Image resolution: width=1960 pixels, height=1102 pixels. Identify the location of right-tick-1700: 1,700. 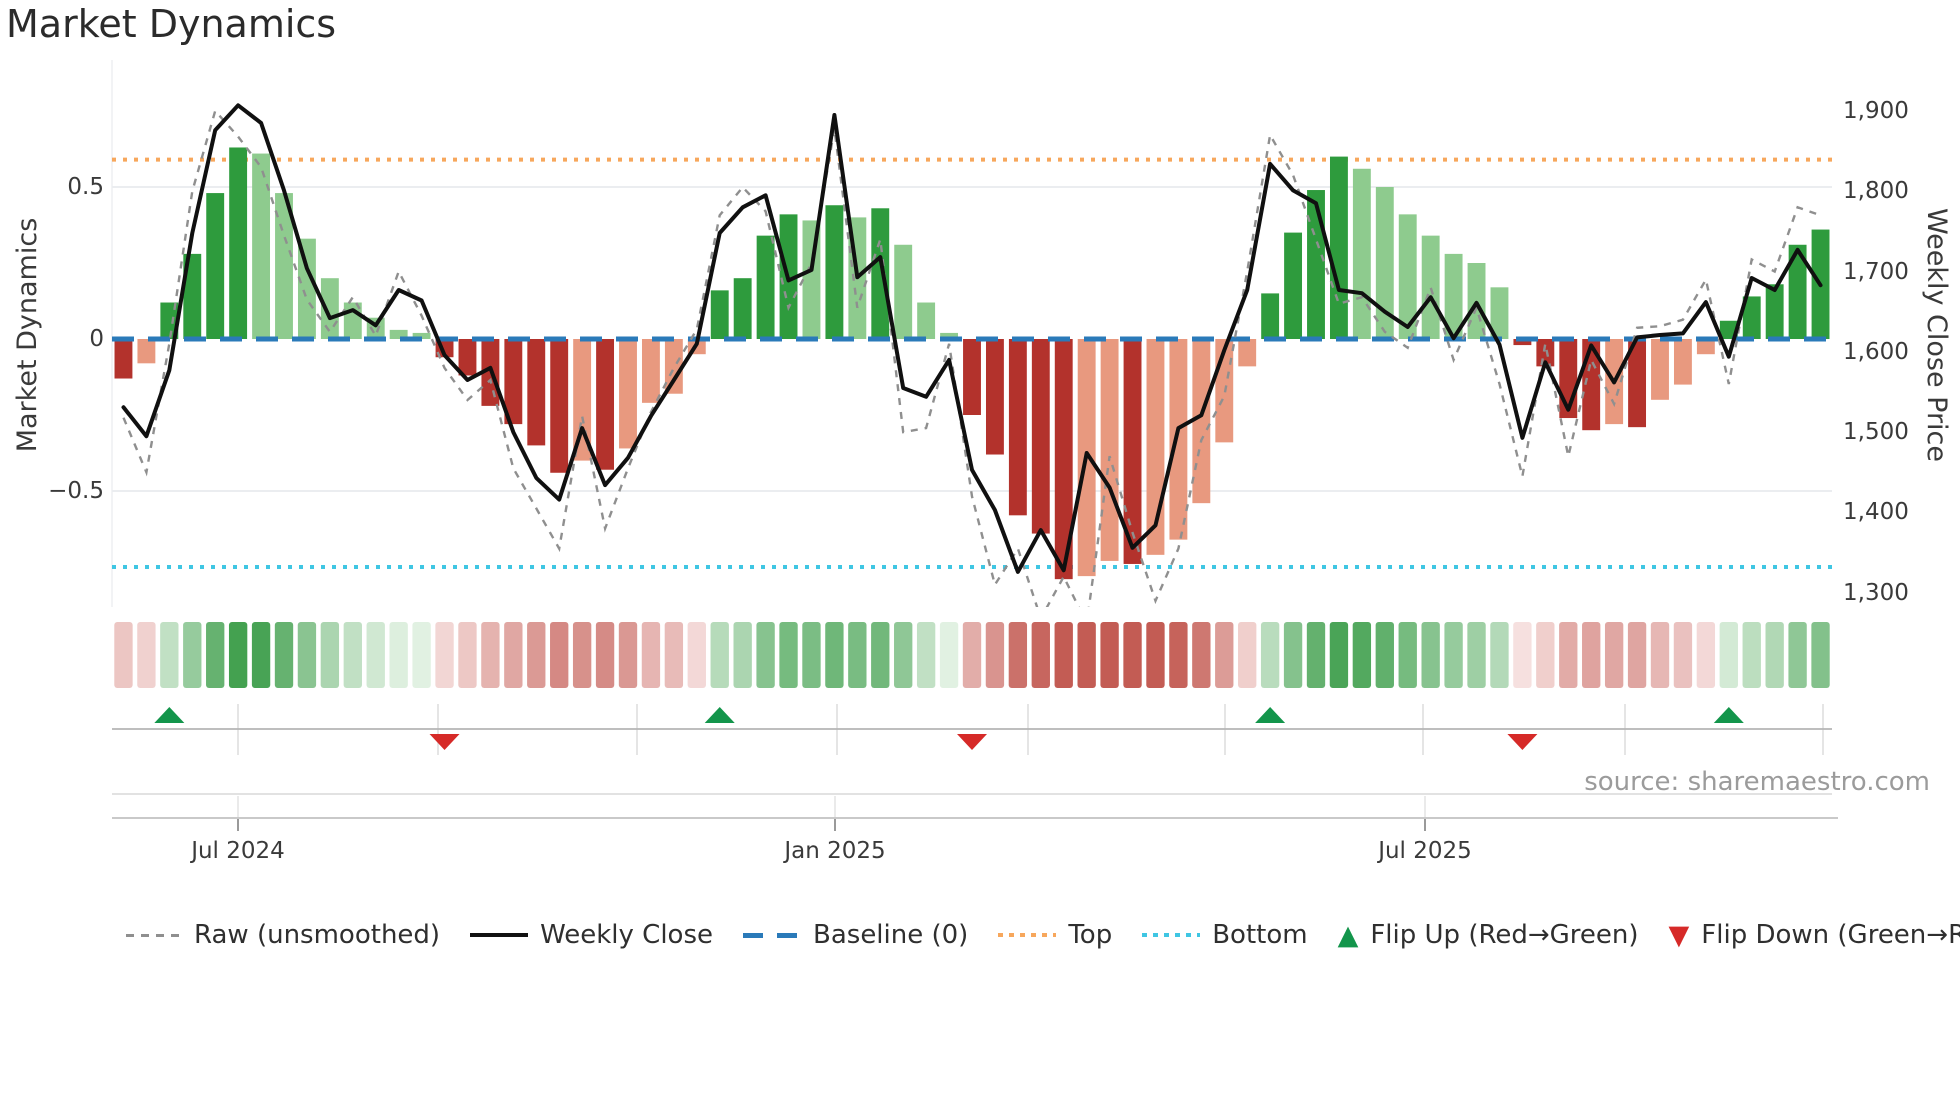
(1876, 271).